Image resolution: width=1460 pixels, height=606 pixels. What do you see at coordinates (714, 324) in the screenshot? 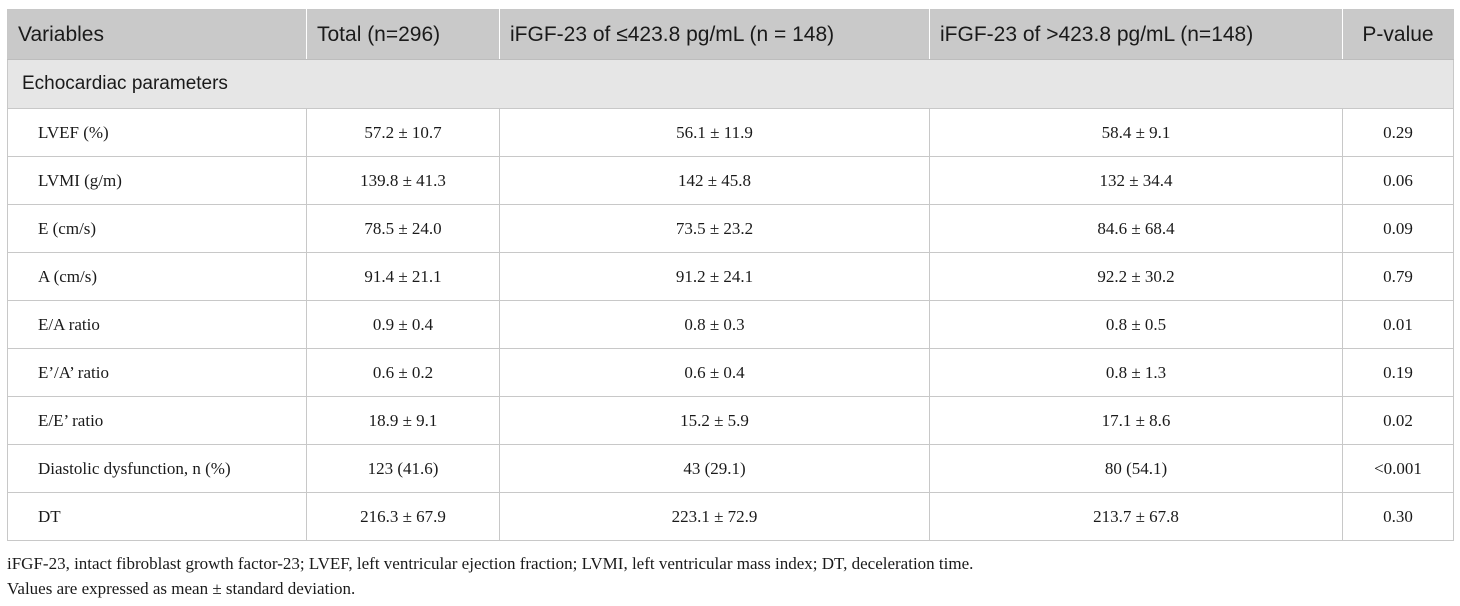
I see `low-ifgf23-cell: 0.8 ± 0.3` at bounding box center [714, 324].